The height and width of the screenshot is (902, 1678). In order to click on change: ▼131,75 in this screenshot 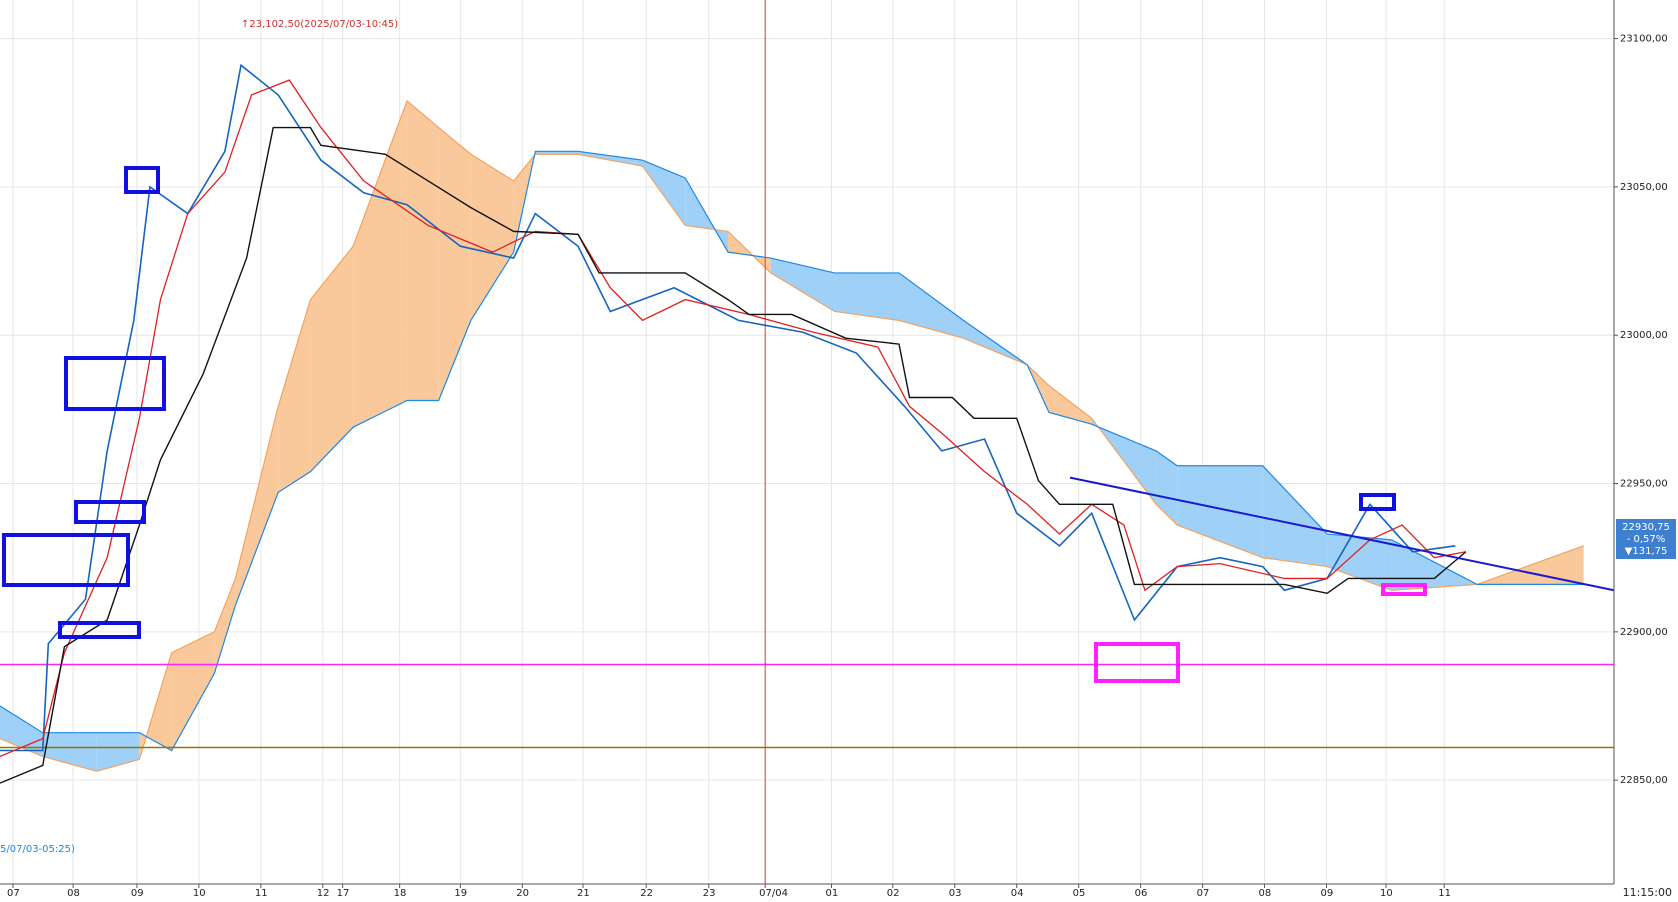, I will do `click(1646, 551)`.